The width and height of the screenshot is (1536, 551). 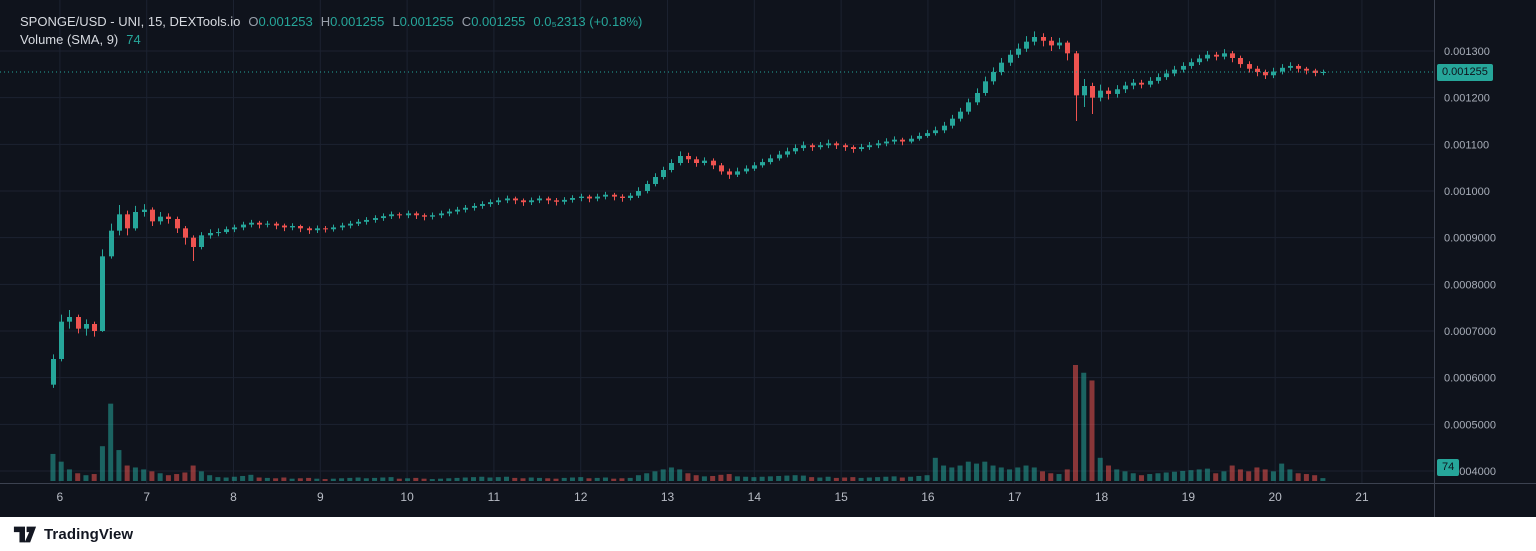 What do you see at coordinates (1102, 497) in the screenshot?
I see `time-tick-label: 18` at bounding box center [1102, 497].